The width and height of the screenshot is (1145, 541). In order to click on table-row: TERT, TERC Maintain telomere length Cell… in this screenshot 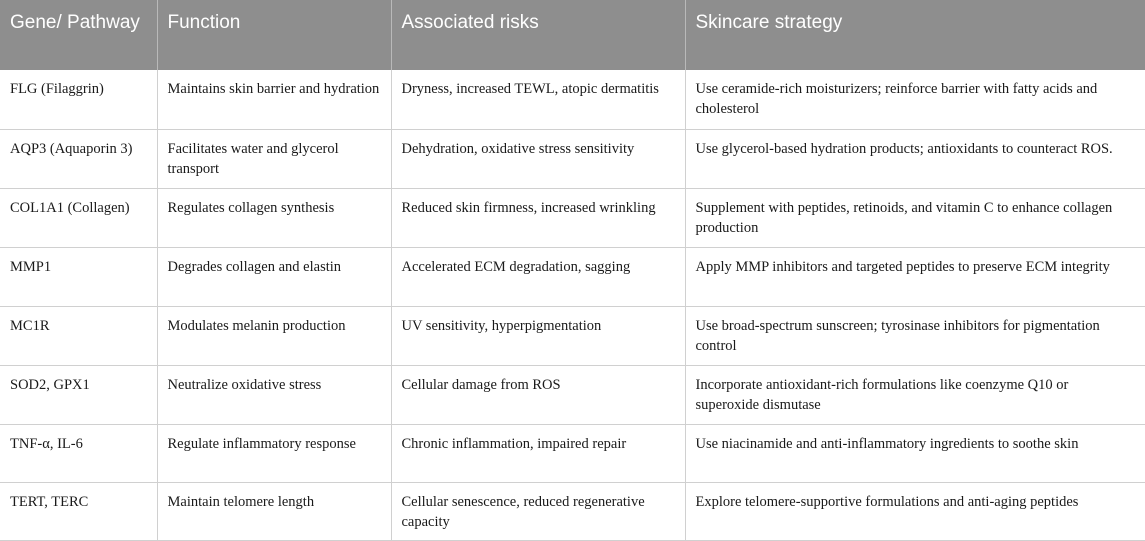, I will do `click(572, 511)`.